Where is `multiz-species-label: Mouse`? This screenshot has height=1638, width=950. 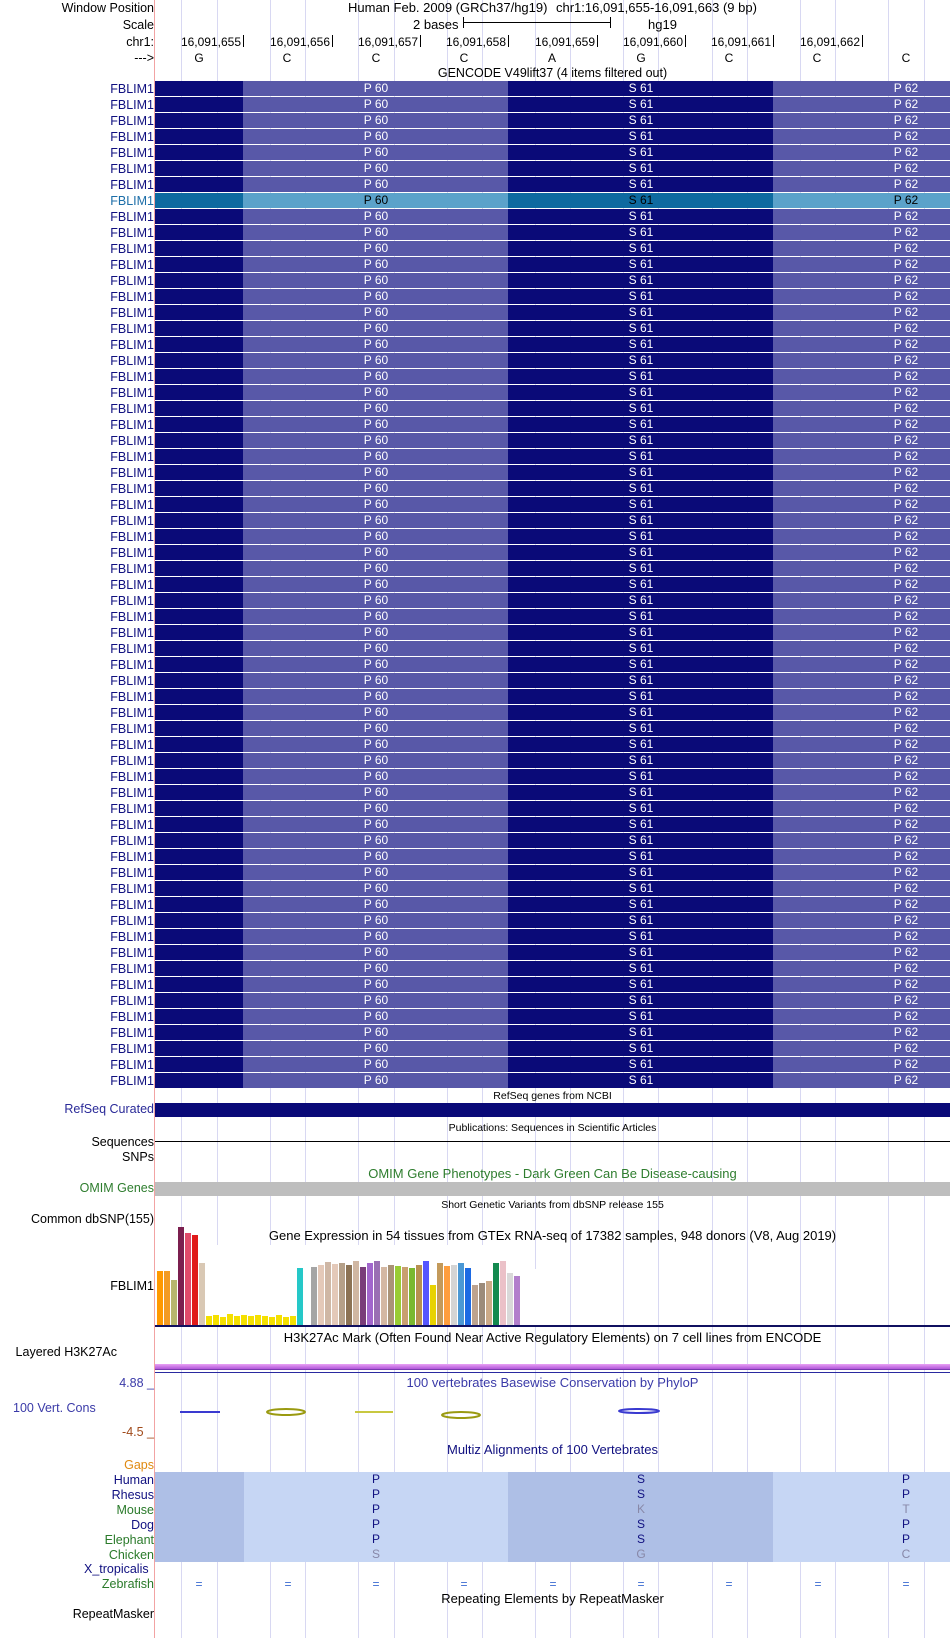
multiz-species-label: Mouse is located at coordinates (135, 1510).